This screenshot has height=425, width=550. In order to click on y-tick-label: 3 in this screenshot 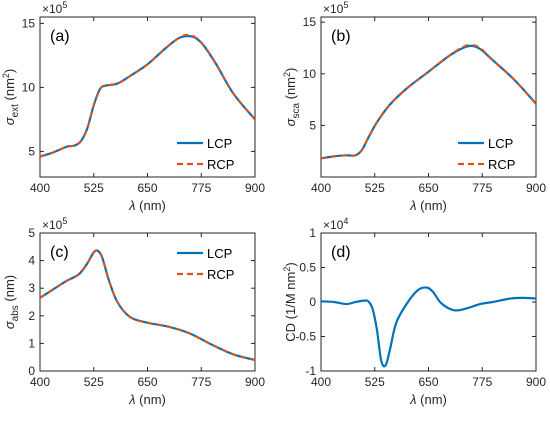, I will do `click(31, 288)`.